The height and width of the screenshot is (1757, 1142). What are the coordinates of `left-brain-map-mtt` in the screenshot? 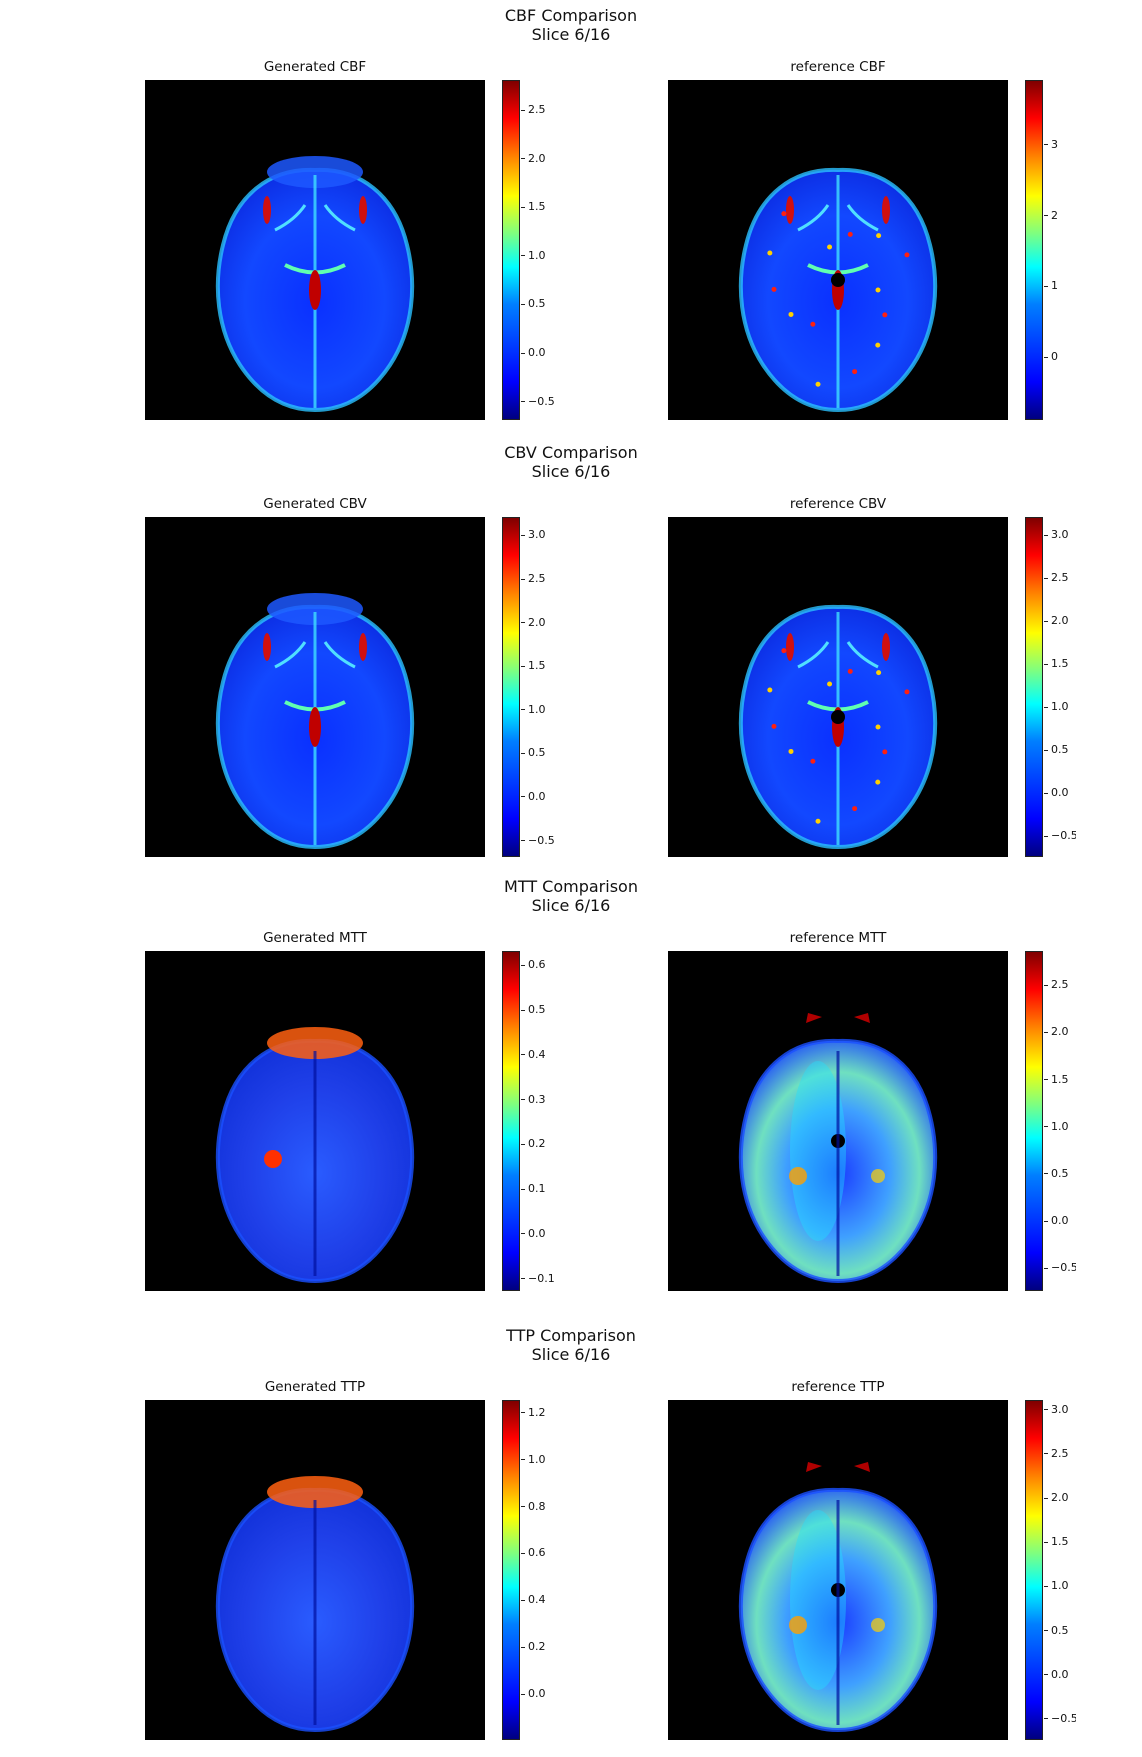 It's located at (315, 1155).